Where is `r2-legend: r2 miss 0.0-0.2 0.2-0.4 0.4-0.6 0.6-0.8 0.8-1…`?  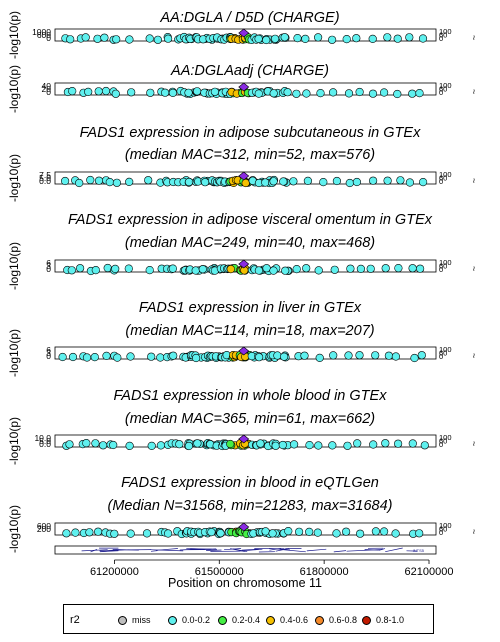 r2-legend: r2 miss 0.0-0.2 0.2-0.4 0.4-0.6 0.6-0.8 0.8-1… is located at coordinates (248, 619).